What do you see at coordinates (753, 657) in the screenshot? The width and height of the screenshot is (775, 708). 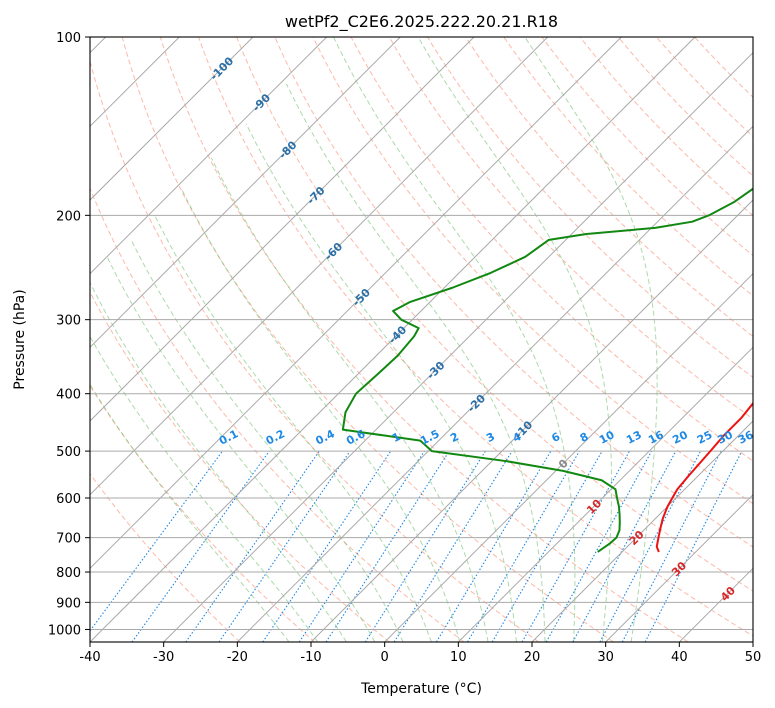 I see `x-tick-label: 50` at bounding box center [753, 657].